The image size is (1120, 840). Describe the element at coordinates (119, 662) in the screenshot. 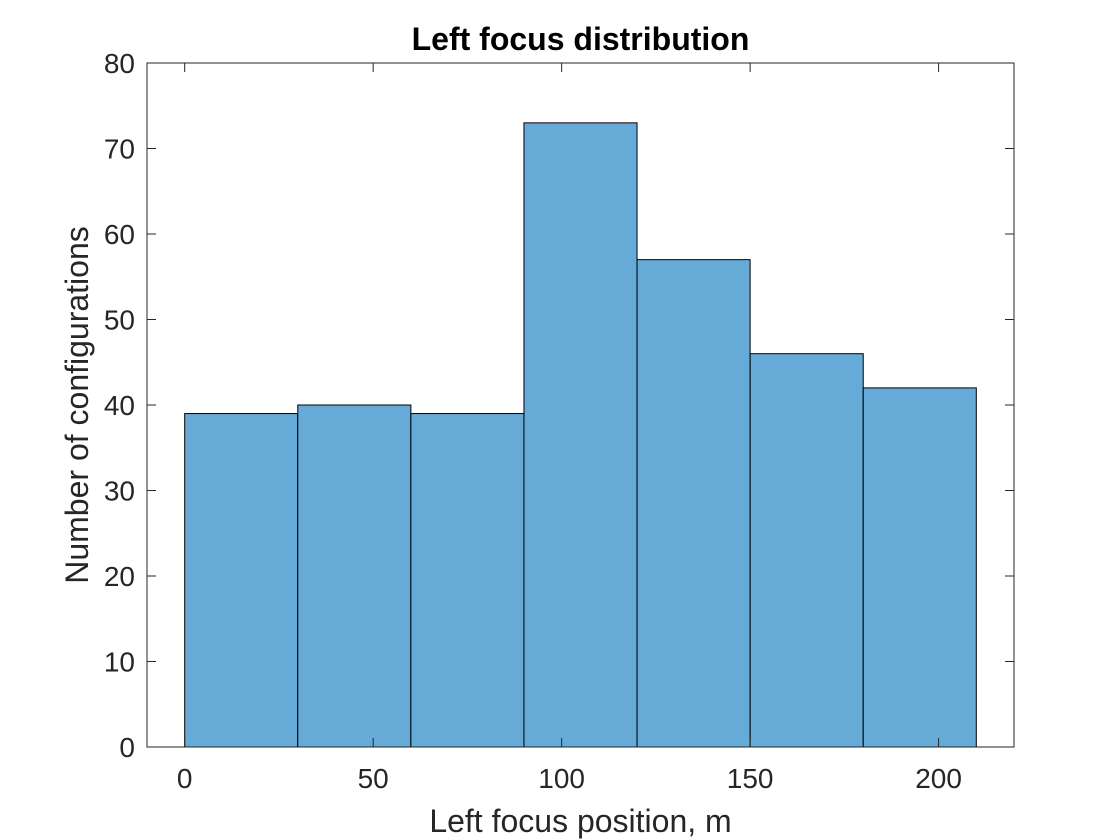

I see `y-tick-label-1: 10` at that location.